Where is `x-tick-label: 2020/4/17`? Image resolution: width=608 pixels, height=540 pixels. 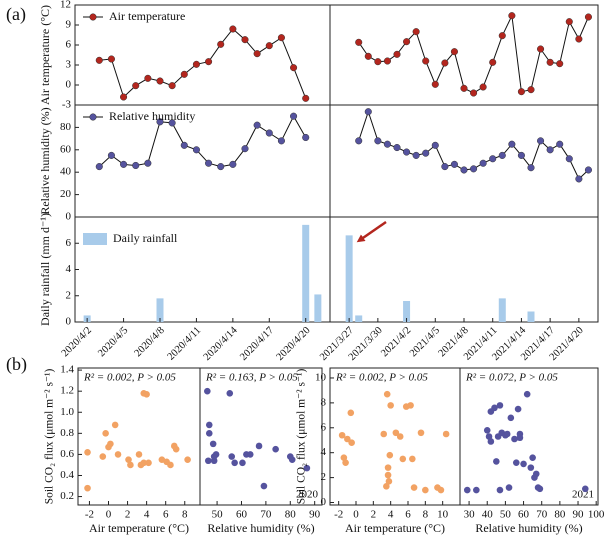 x-tick-label: 2020/4/17 is located at coordinates (257, 344).